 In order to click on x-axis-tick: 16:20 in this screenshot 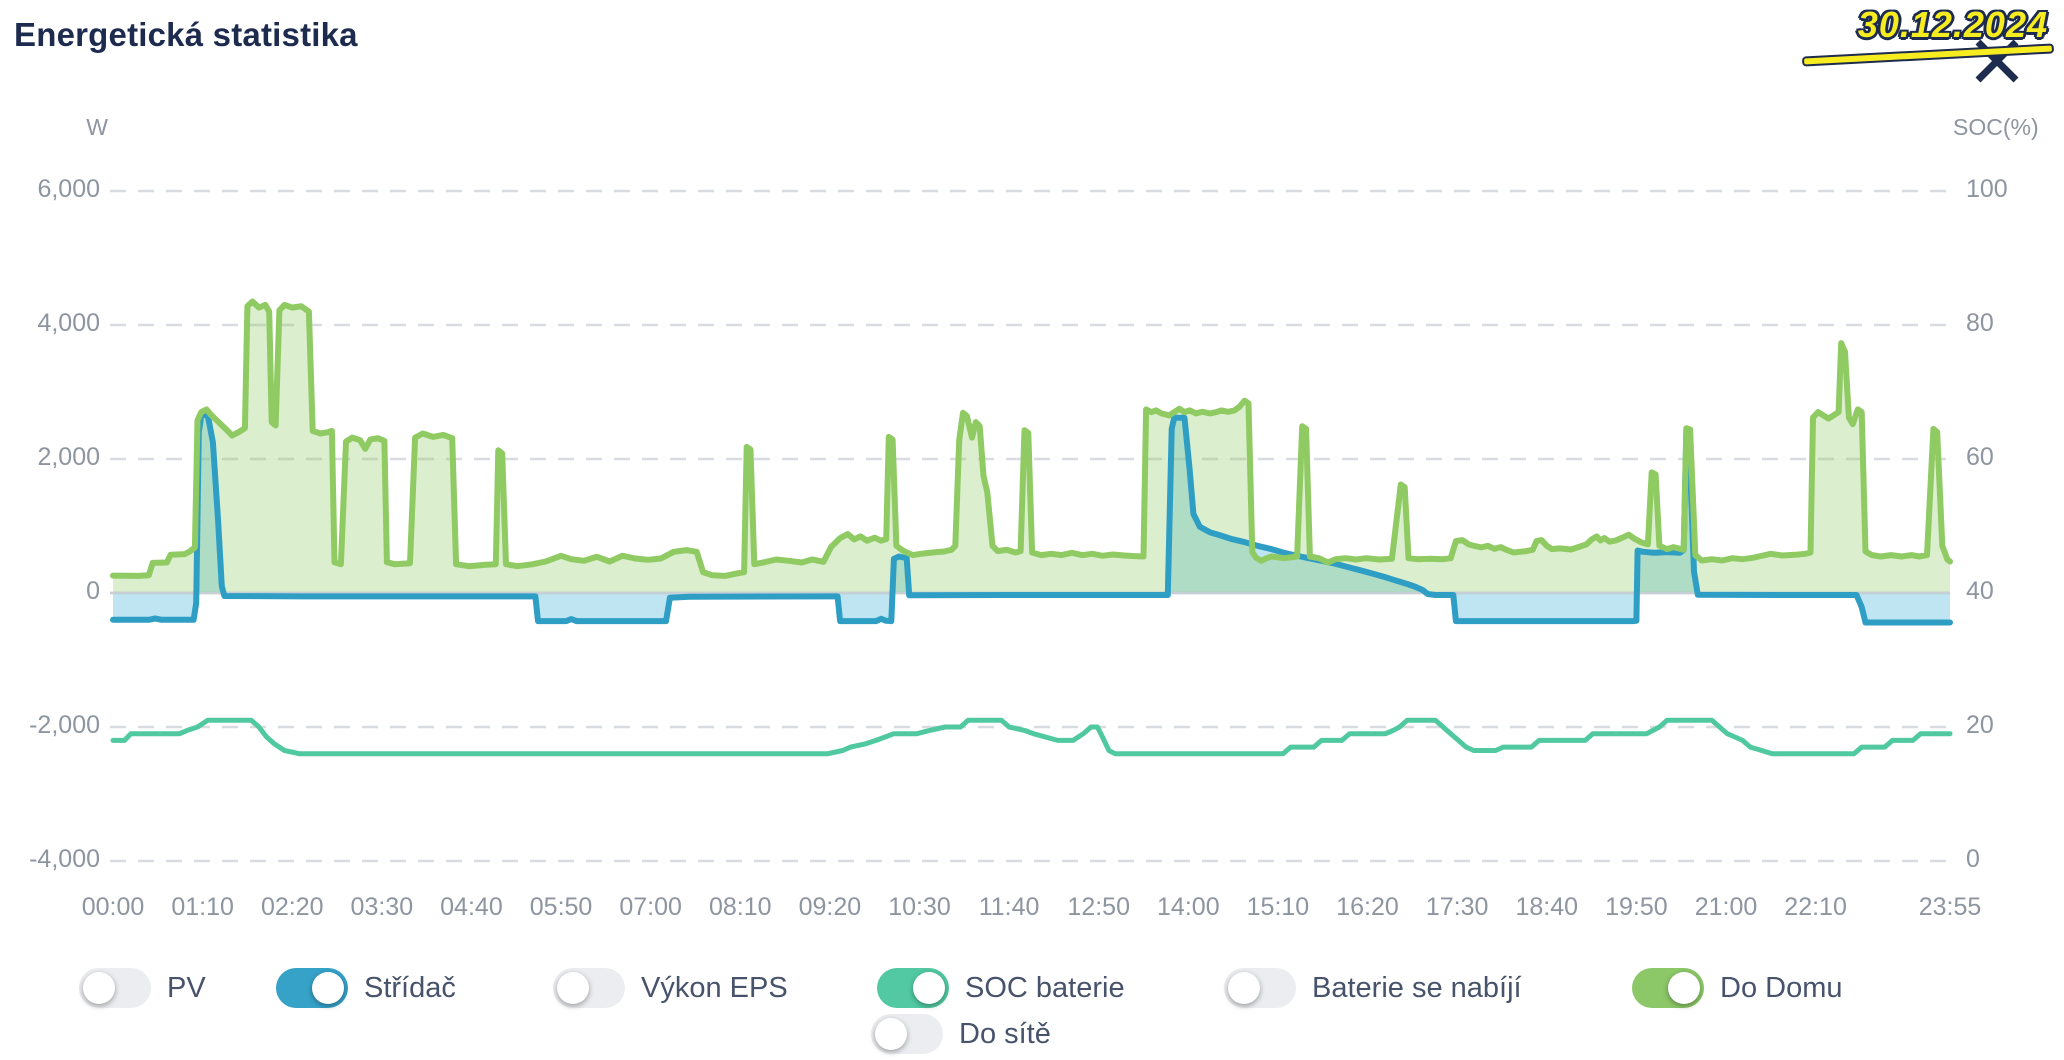, I will do `click(1367, 907)`.